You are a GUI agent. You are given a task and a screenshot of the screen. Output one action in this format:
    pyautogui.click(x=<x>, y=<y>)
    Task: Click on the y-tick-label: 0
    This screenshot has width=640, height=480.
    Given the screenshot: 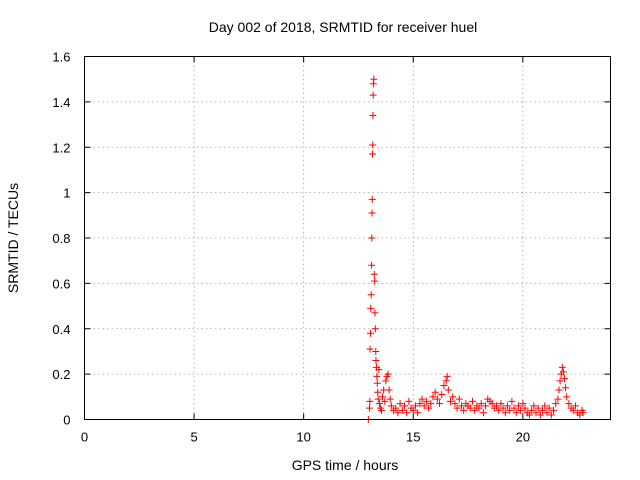 What is the action you would take?
    pyautogui.click(x=66, y=420)
    